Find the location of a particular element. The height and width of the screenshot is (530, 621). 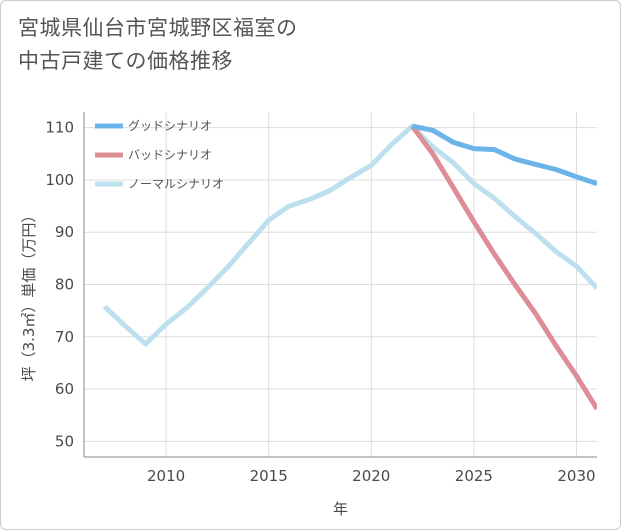

y-tick-label-110: 110 is located at coordinates (59, 128).